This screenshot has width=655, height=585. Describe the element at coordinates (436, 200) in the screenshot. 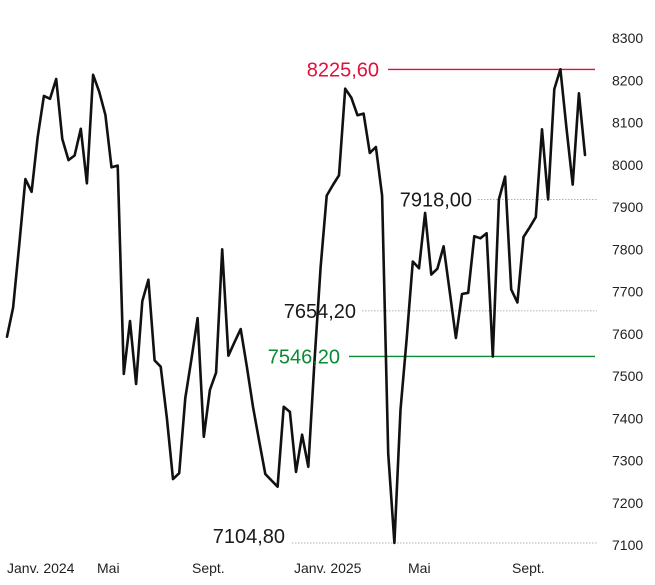

I see `annotation-level-label-7918: 7918,00` at that location.